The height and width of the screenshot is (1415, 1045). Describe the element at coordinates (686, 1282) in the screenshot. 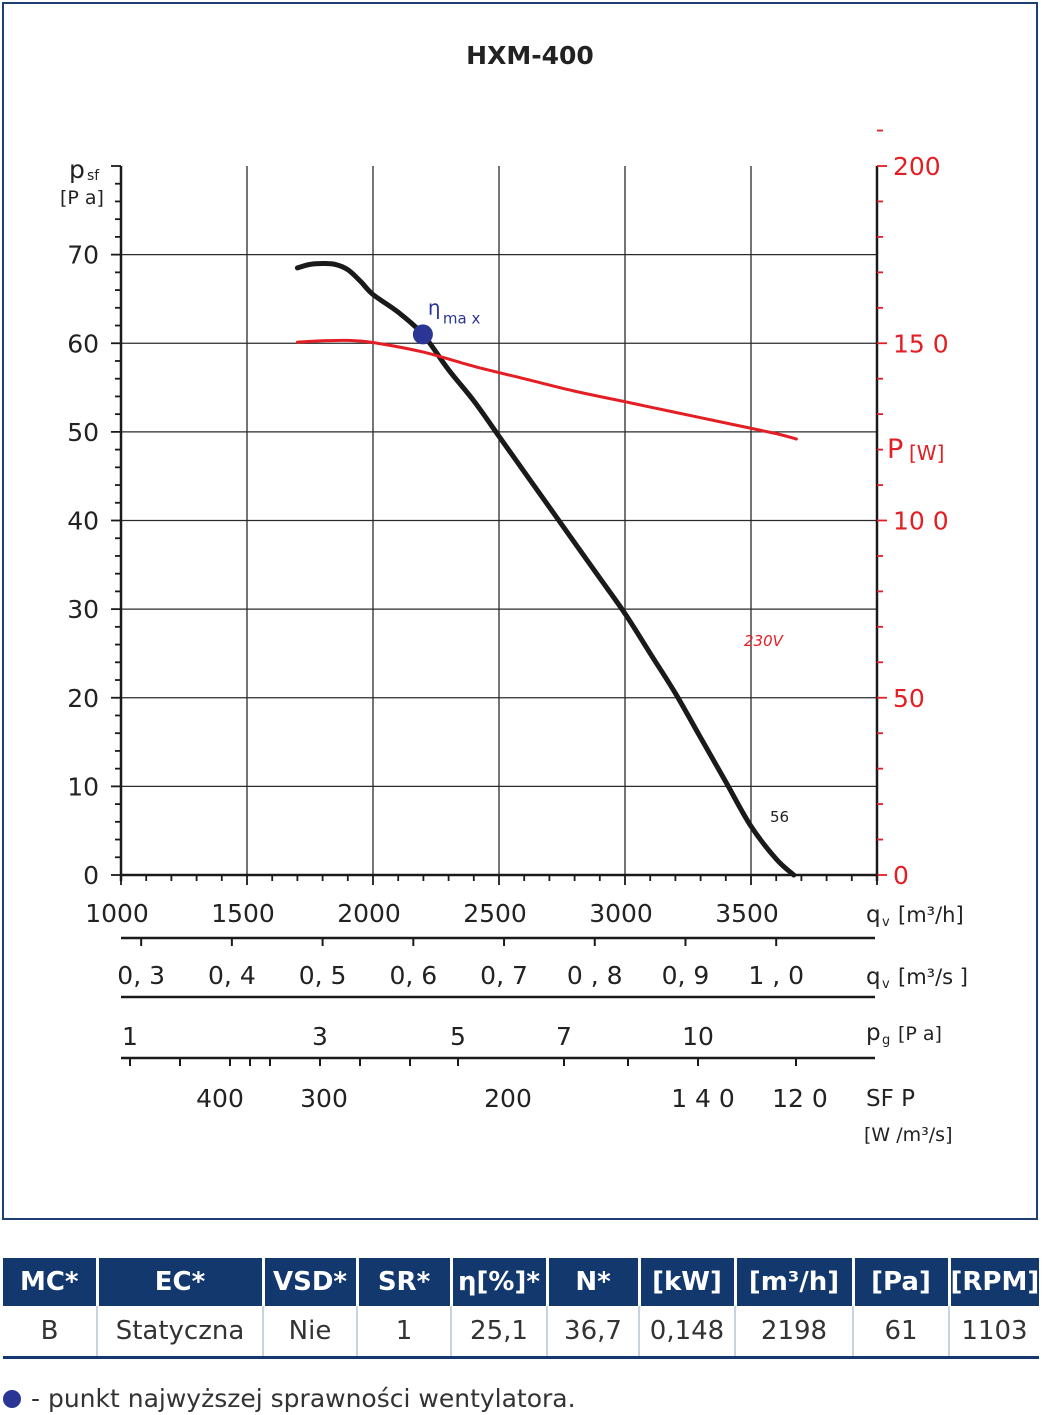

I see `header-kw: [kW]` at that location.